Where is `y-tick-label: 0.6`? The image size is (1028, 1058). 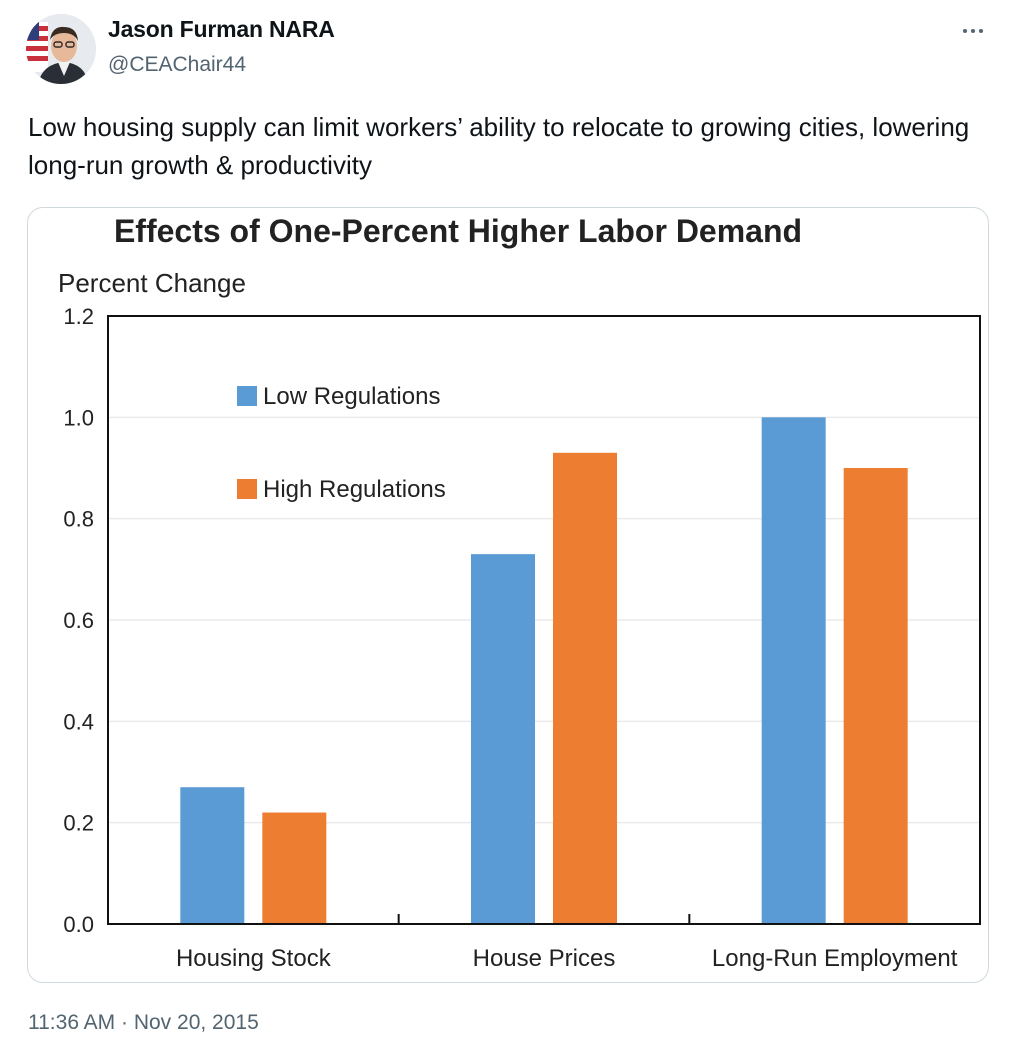
y-tick-label: 0.6 is located at coordinates (78, 620).